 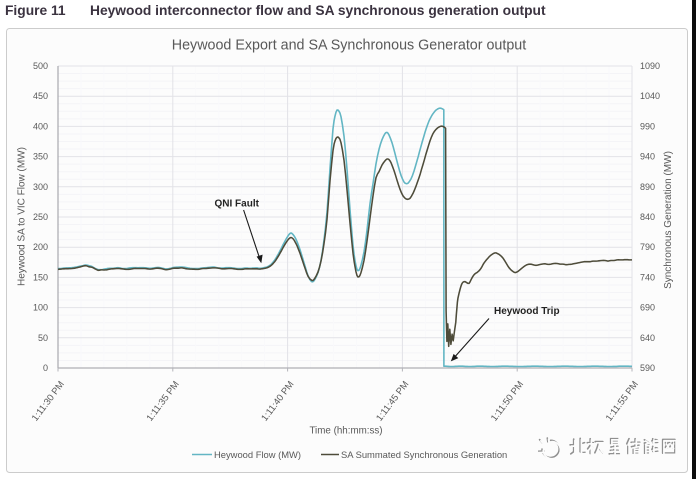 I want to click on svg-text: 200, so click(x=40, y=247).